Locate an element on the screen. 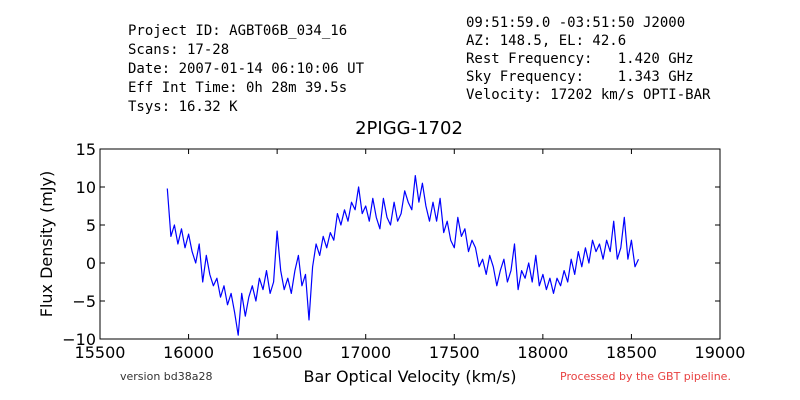 Image resolution: width=800 pixels, height=400 pixels. x-tick-label: 18000 is located at coordinates (542, 352).